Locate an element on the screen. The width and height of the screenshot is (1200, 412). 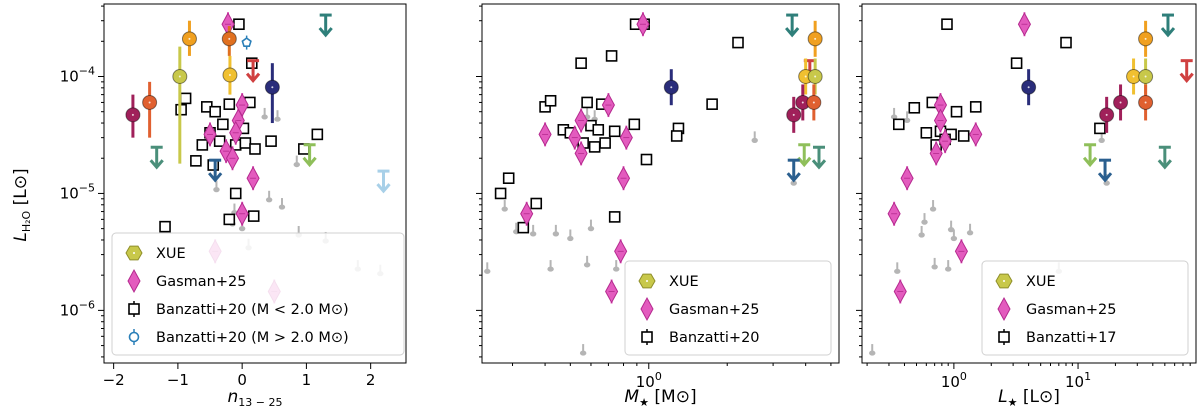
legend: XUE Gasman+25 Banzatti+20 is located at coordinates (728, 308).